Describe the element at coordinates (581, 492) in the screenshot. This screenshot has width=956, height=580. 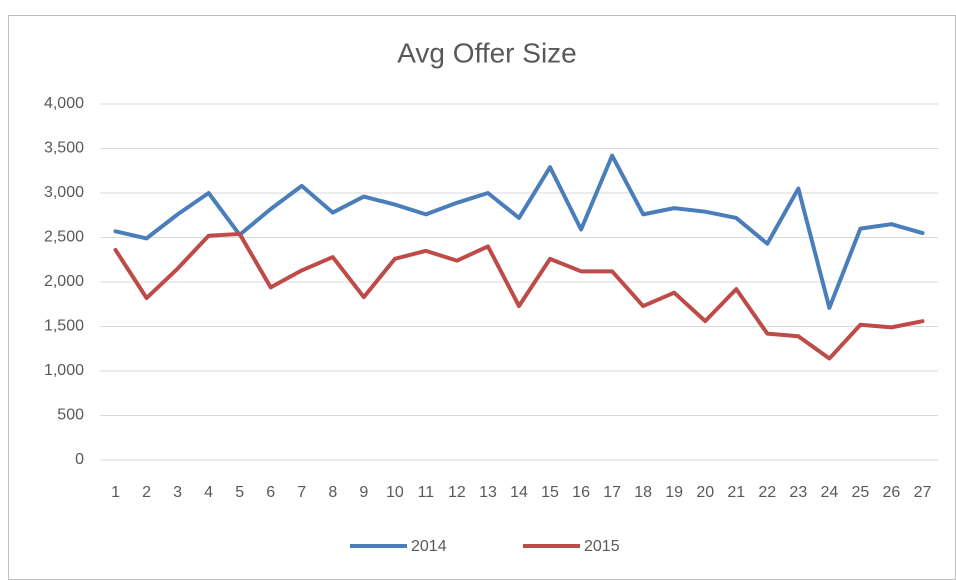
I see `x-tick-label: 16` at that location.